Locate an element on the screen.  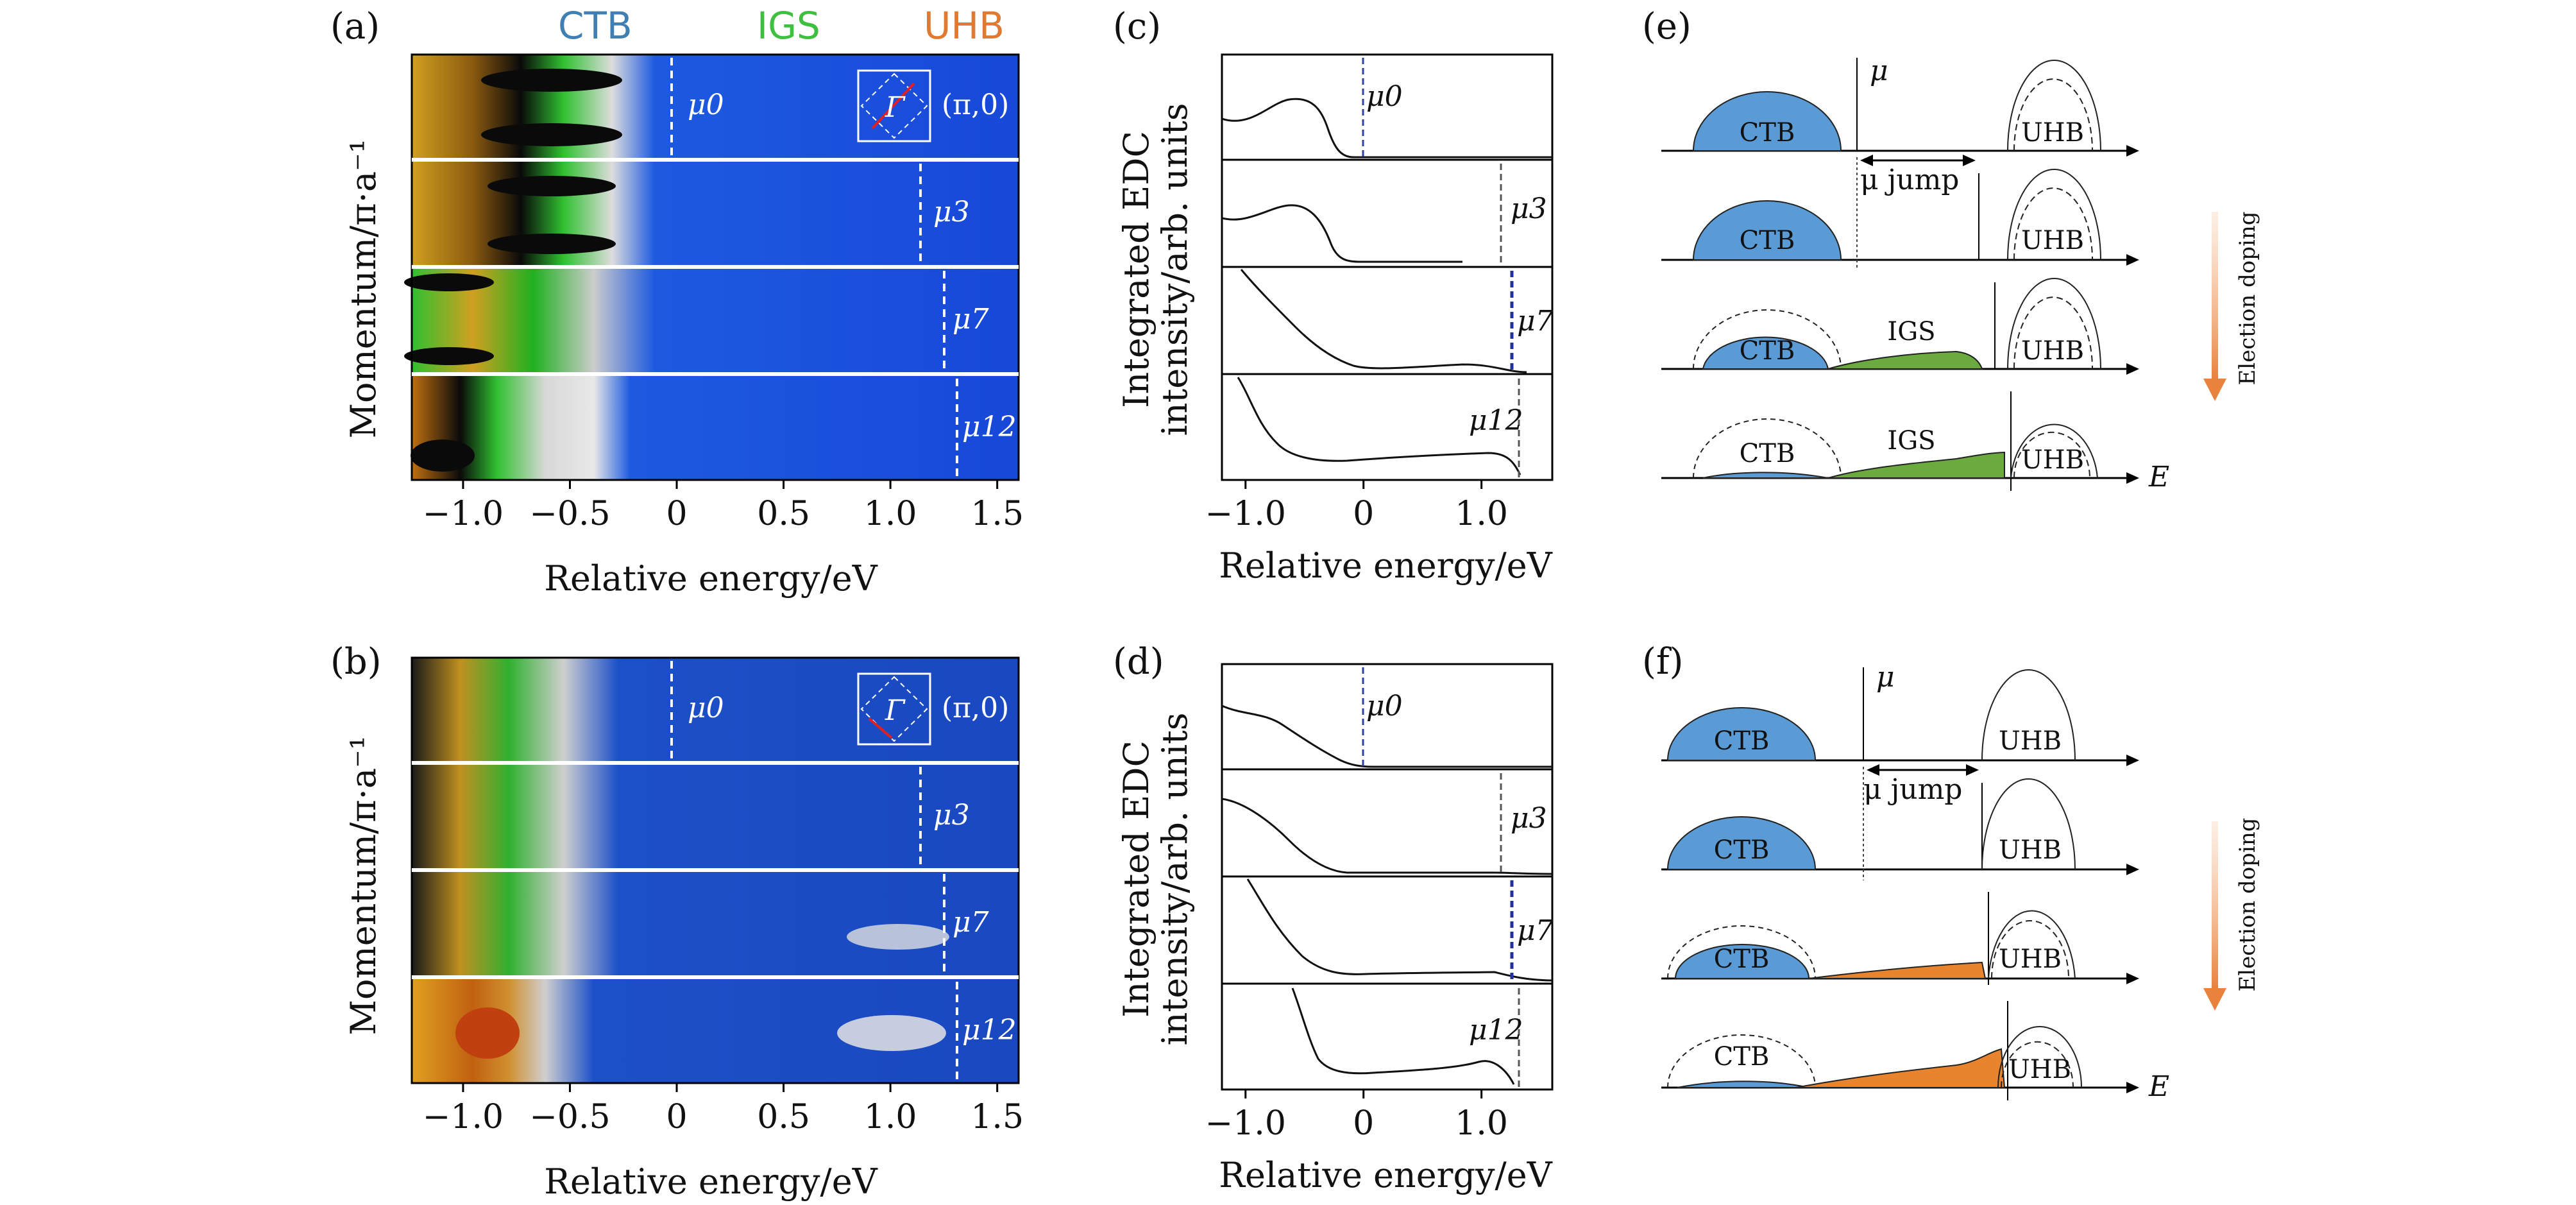
doping-arrow is located at coordinates (2215, 295).